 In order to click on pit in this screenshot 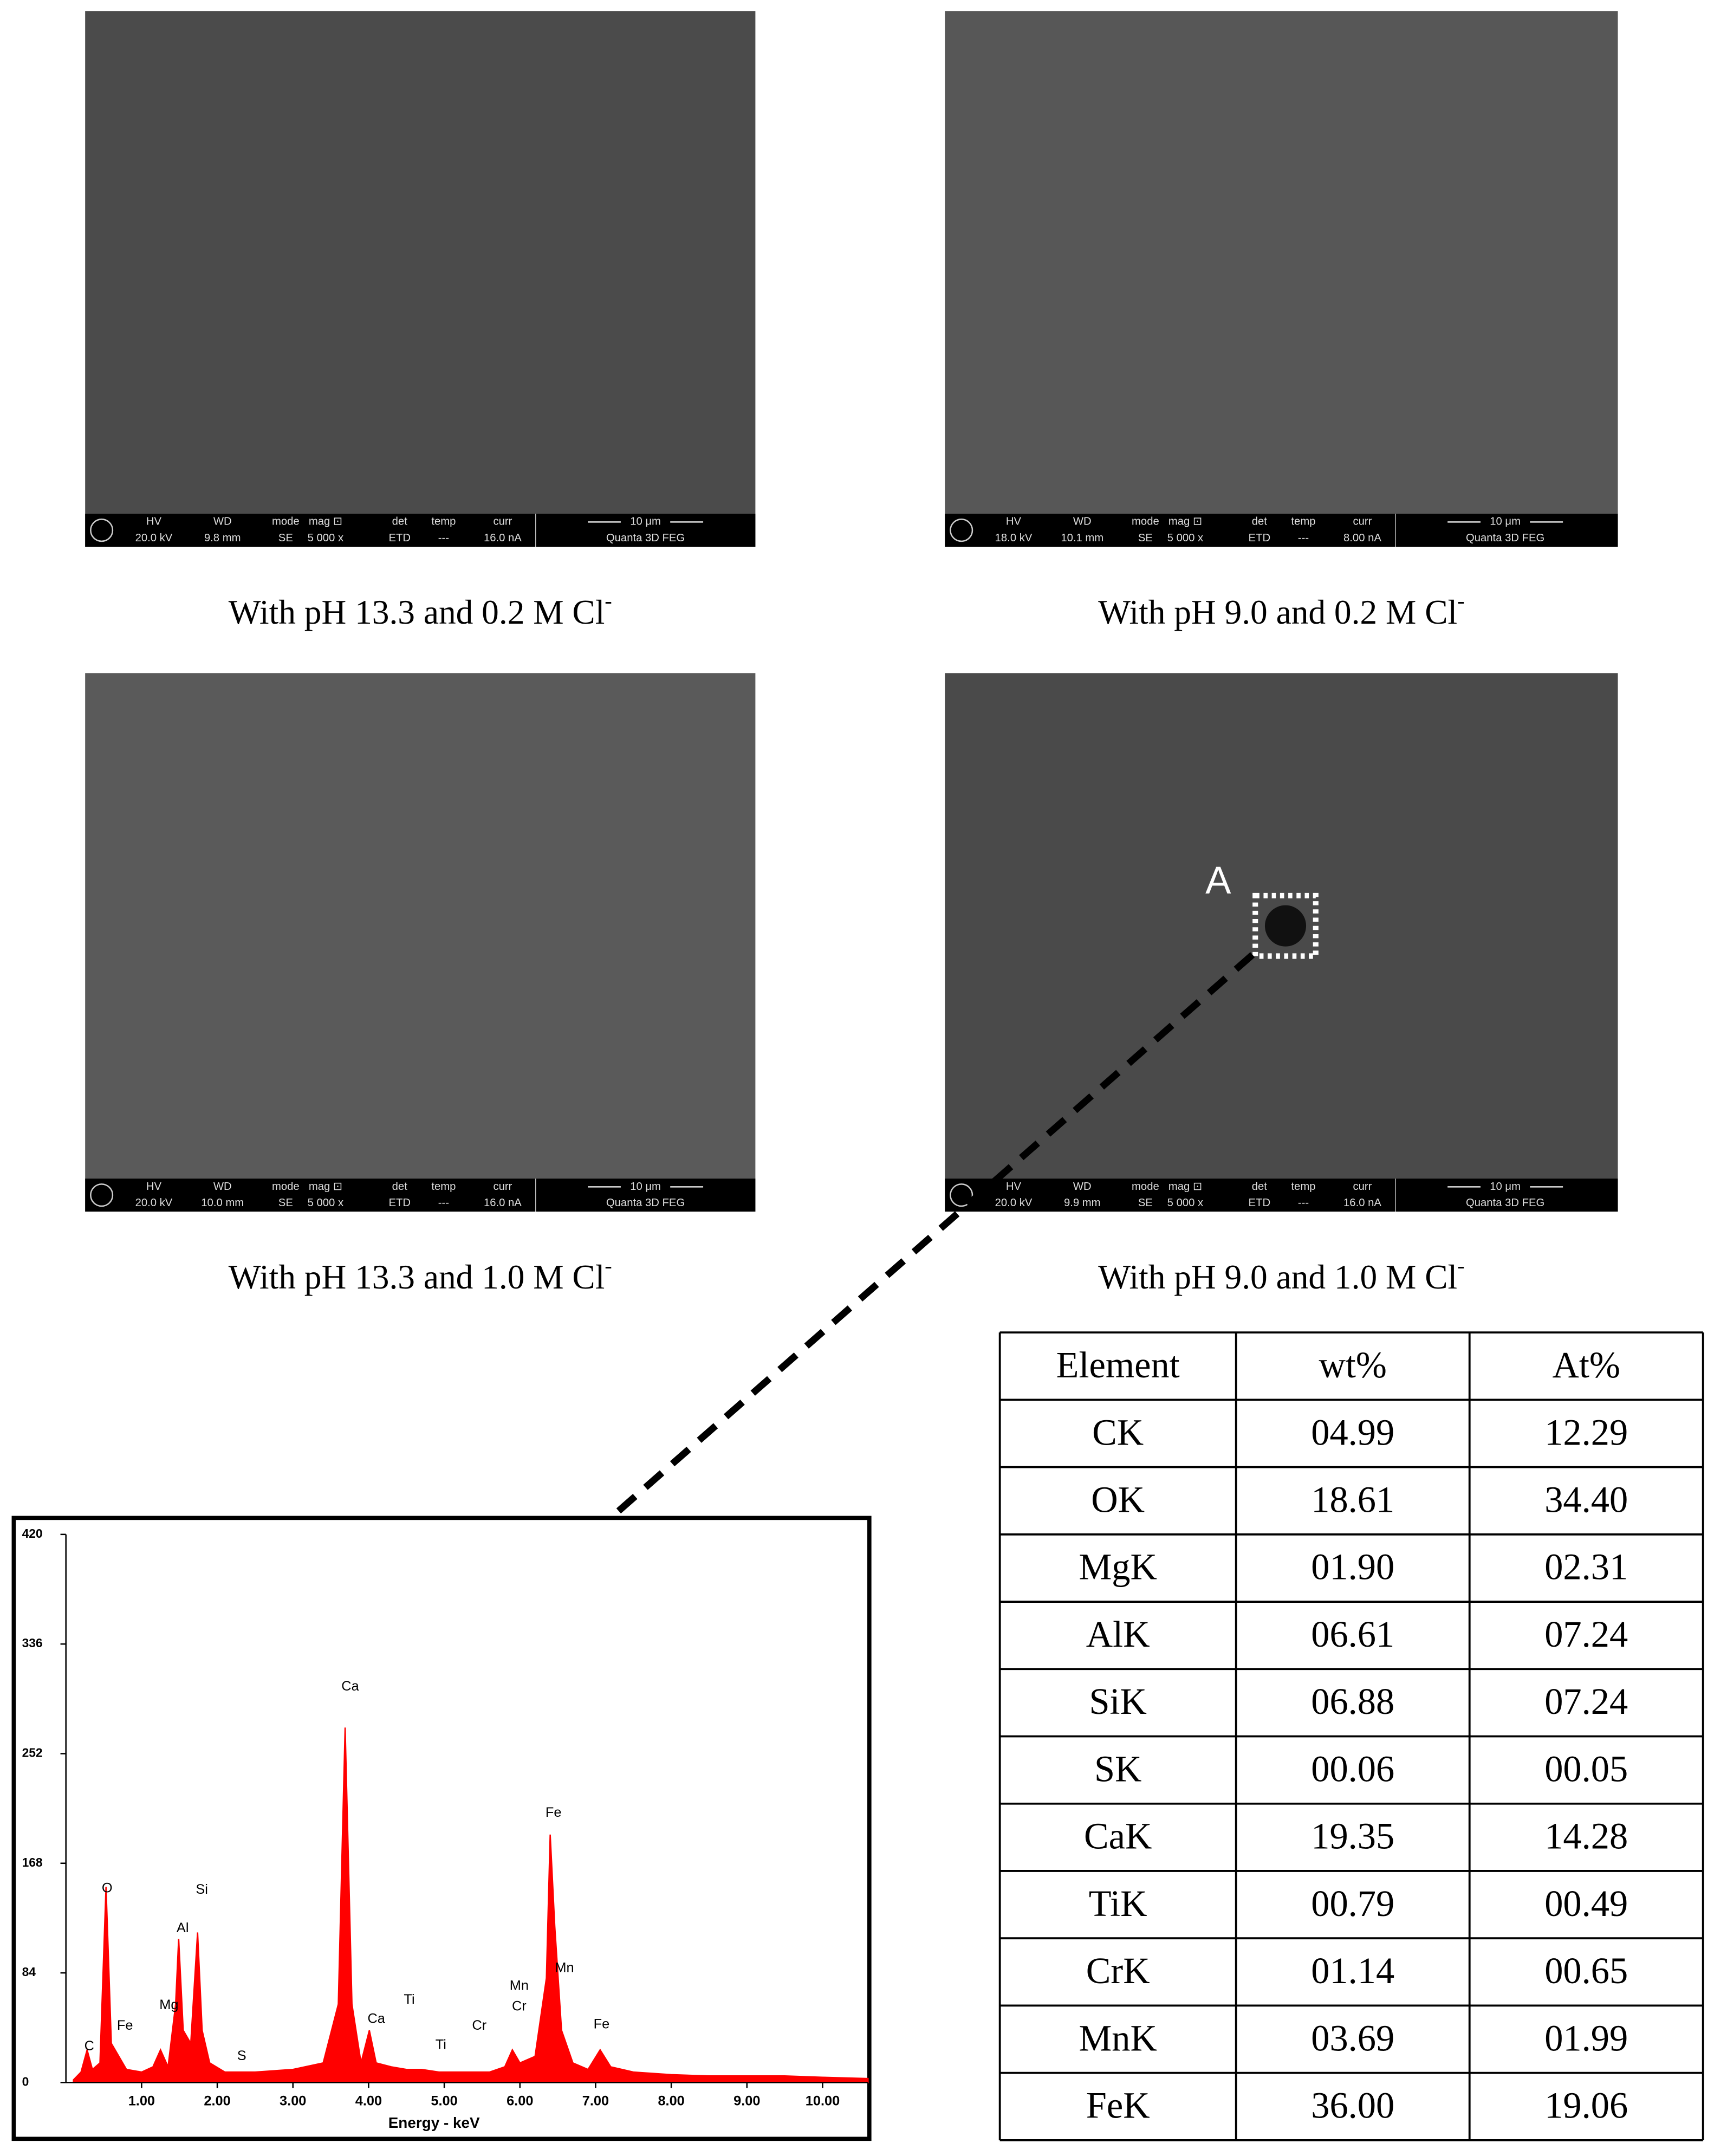, I will do `click(1285, 926)`.